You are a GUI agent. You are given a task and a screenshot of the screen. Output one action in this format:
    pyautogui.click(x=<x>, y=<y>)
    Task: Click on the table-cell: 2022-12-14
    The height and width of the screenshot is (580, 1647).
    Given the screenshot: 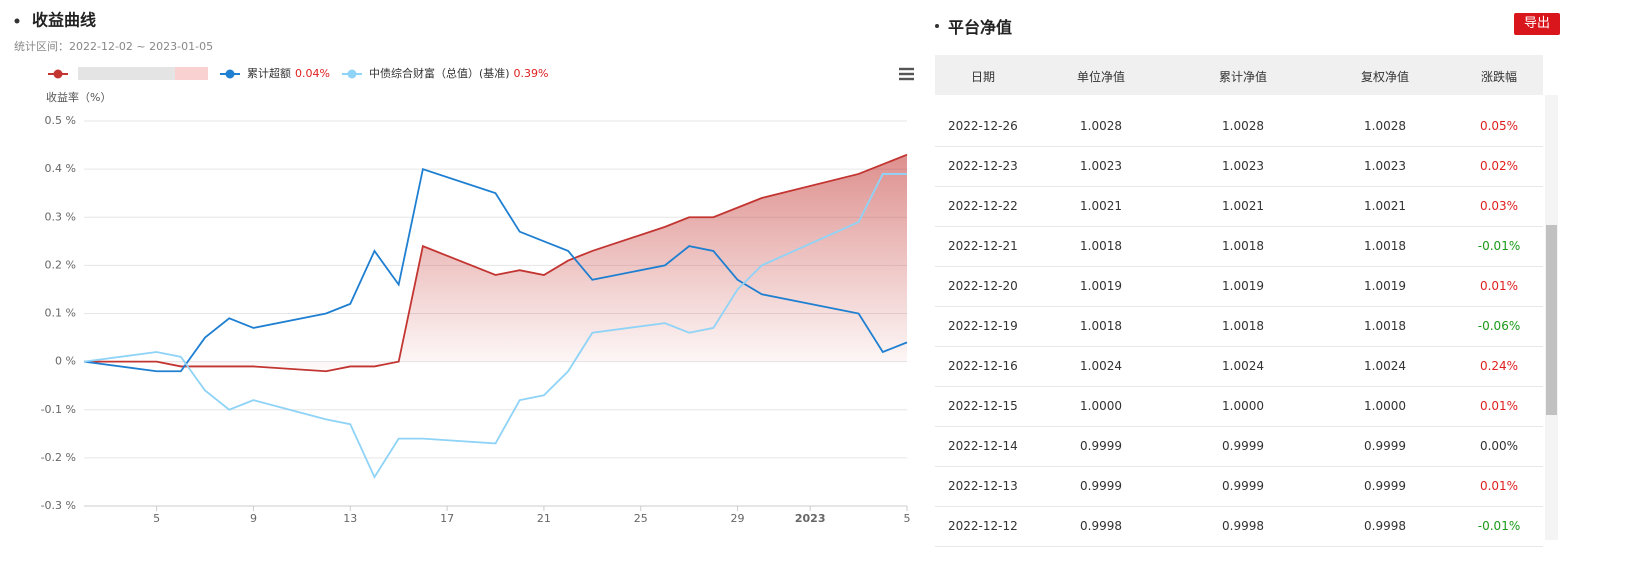 What is the action you would take?
    pyautogui.click(x=983, y=446)
    